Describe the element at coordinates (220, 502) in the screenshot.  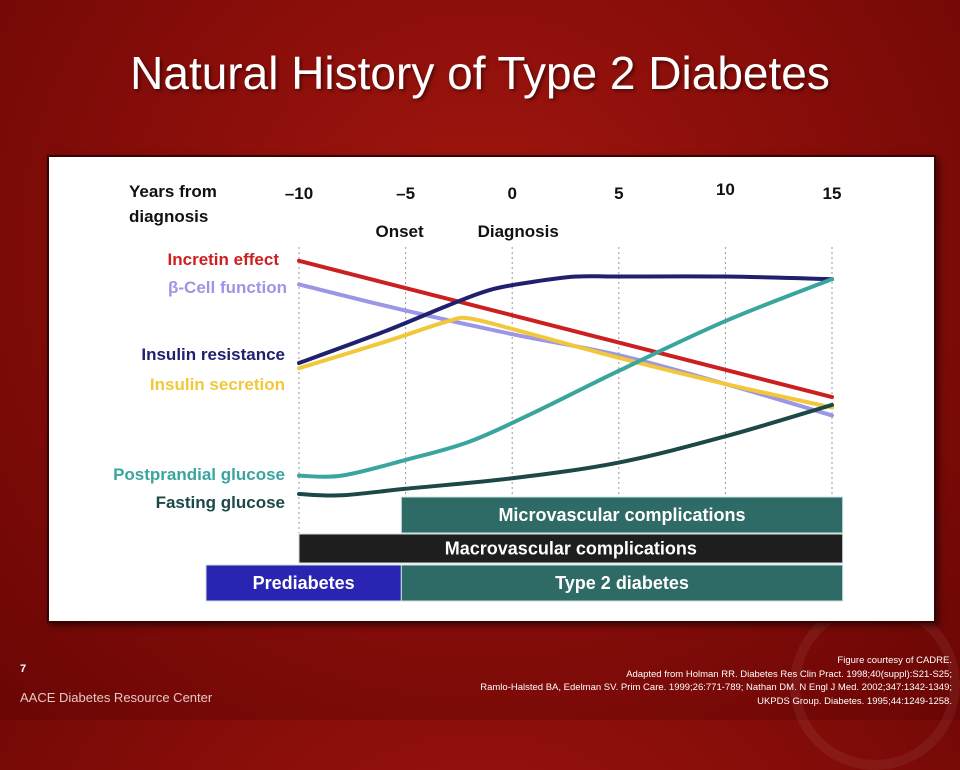
I see `series-label: Fasting glucose` at that location.